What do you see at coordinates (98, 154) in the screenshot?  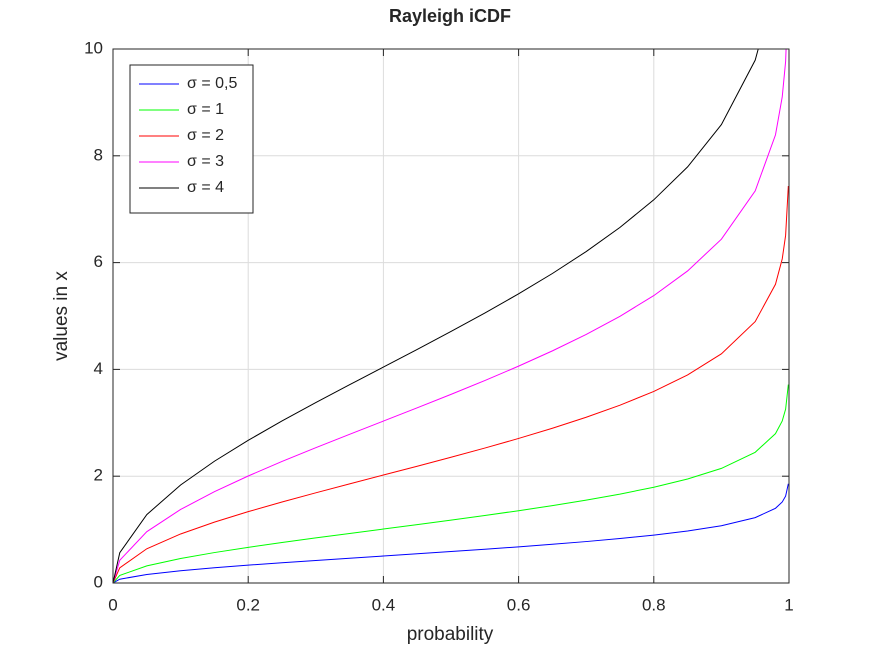 I see `y-tick-label: 8` at bounding box center [98, 154].